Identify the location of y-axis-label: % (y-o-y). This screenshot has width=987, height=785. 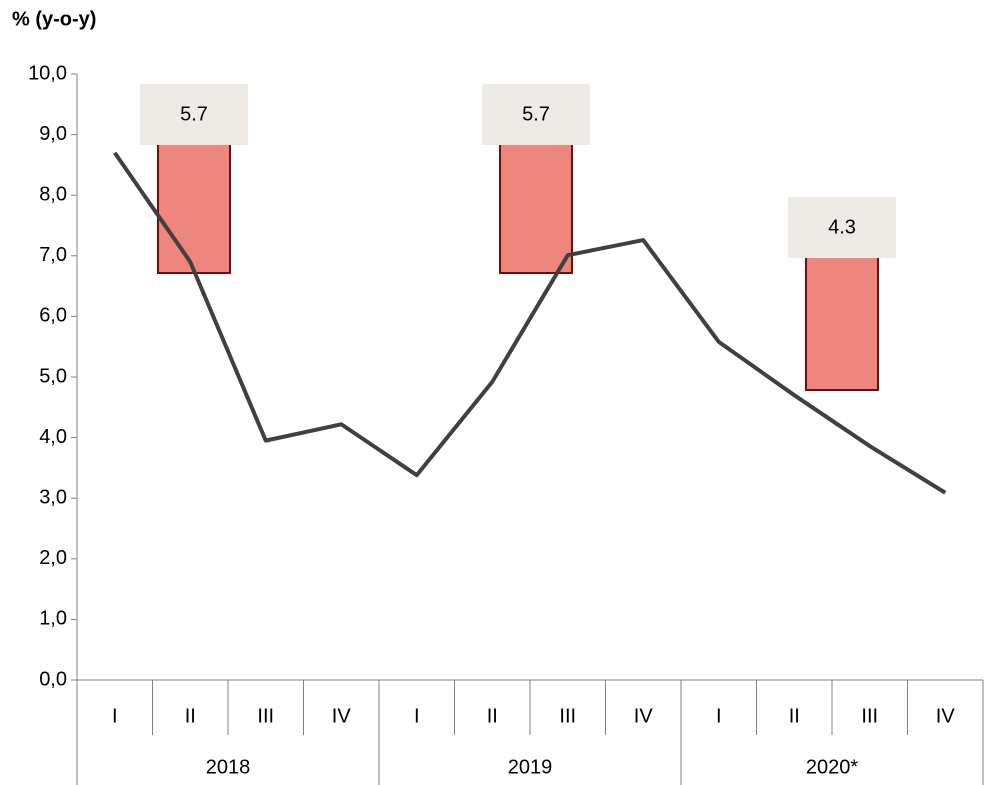
(54, 19).